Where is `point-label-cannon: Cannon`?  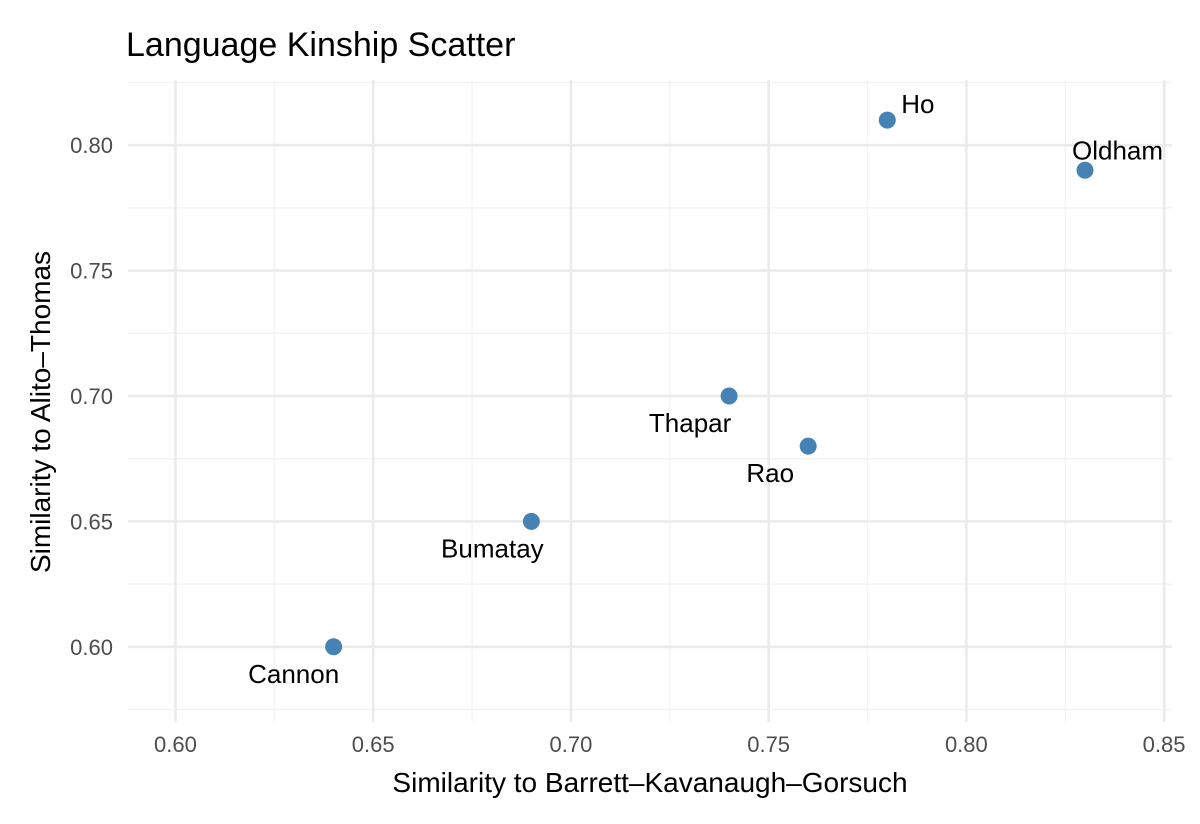
point-label-cannon: Cannon is located at coordinates (293, 674).